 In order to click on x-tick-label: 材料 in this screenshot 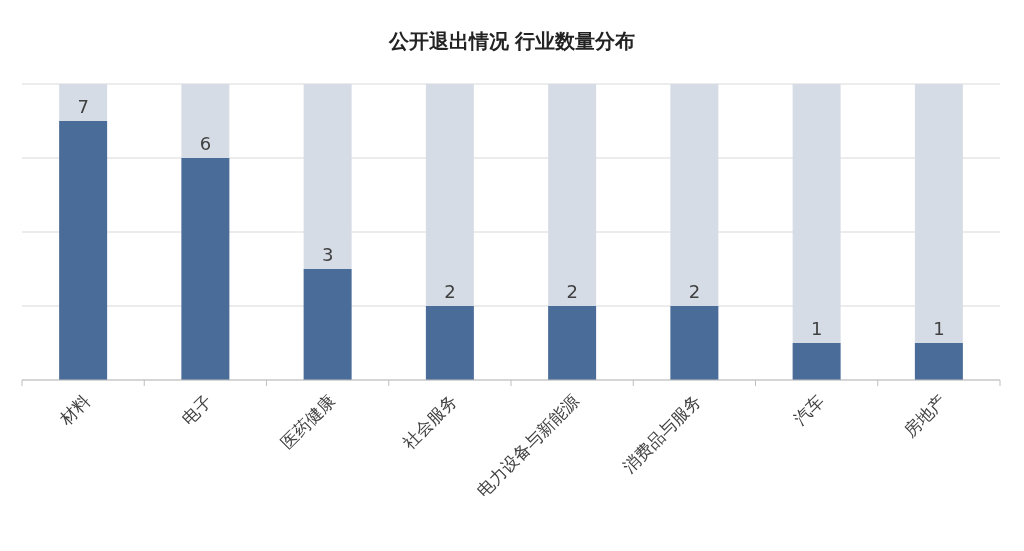, I will do `click(74, 410)`.